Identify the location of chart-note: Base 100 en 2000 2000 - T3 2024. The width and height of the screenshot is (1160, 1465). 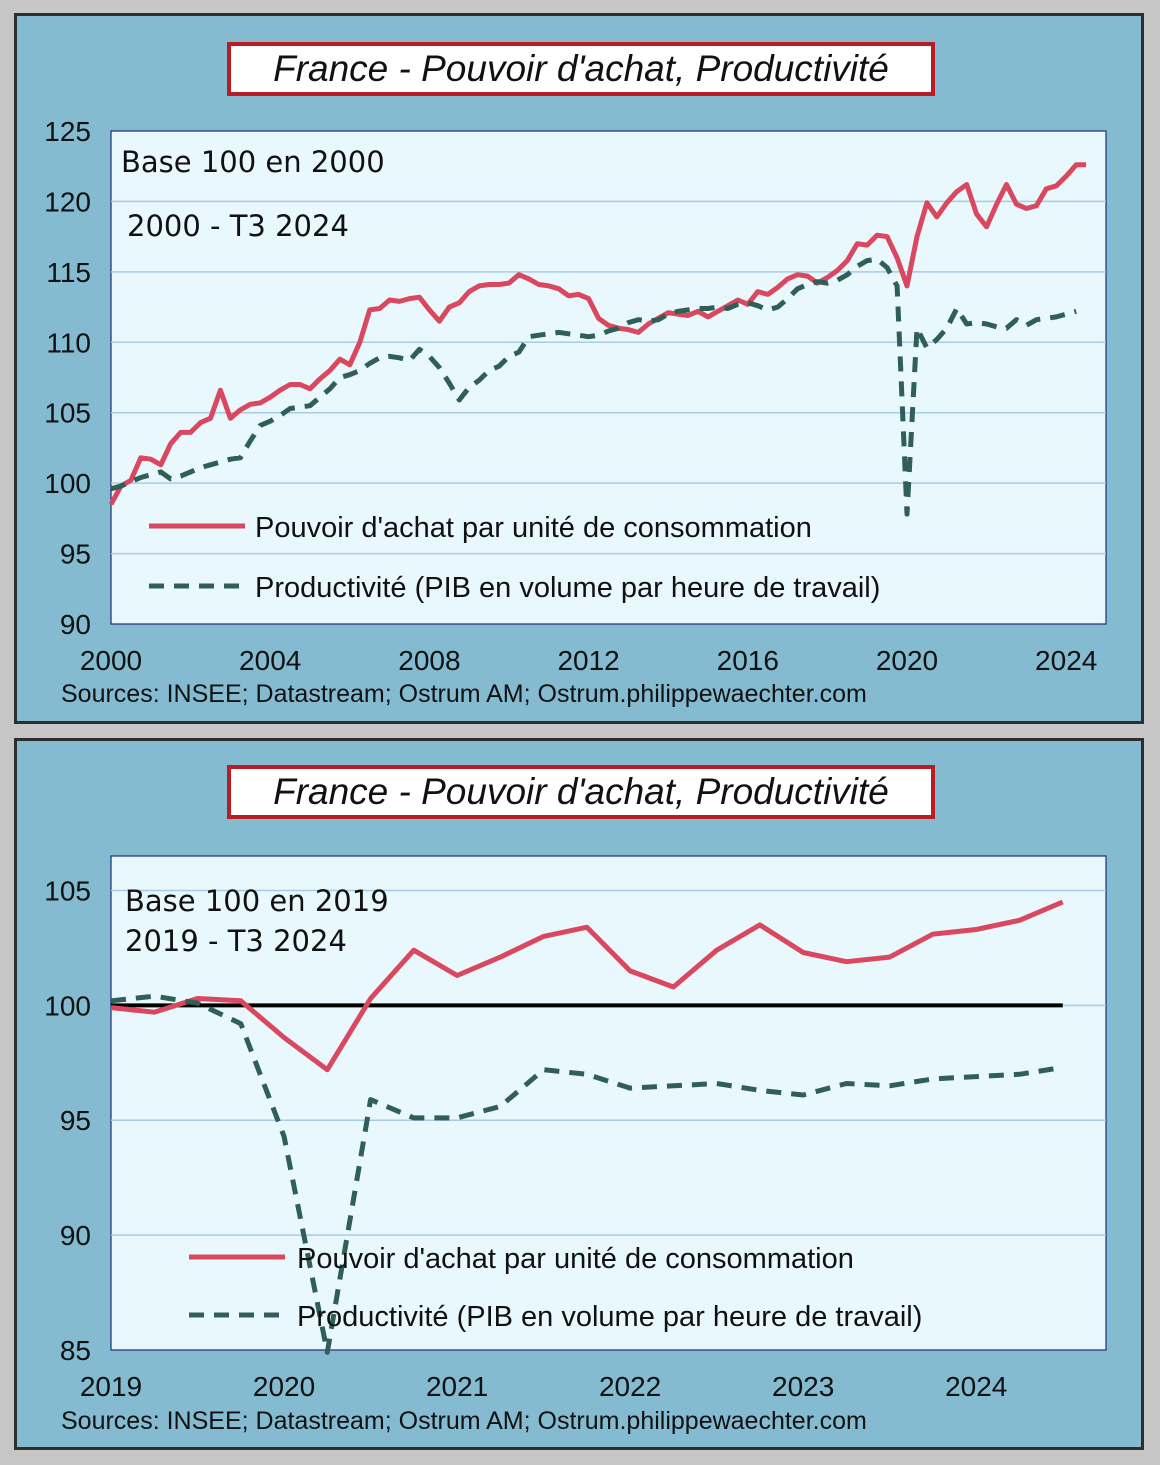
(253, 194).